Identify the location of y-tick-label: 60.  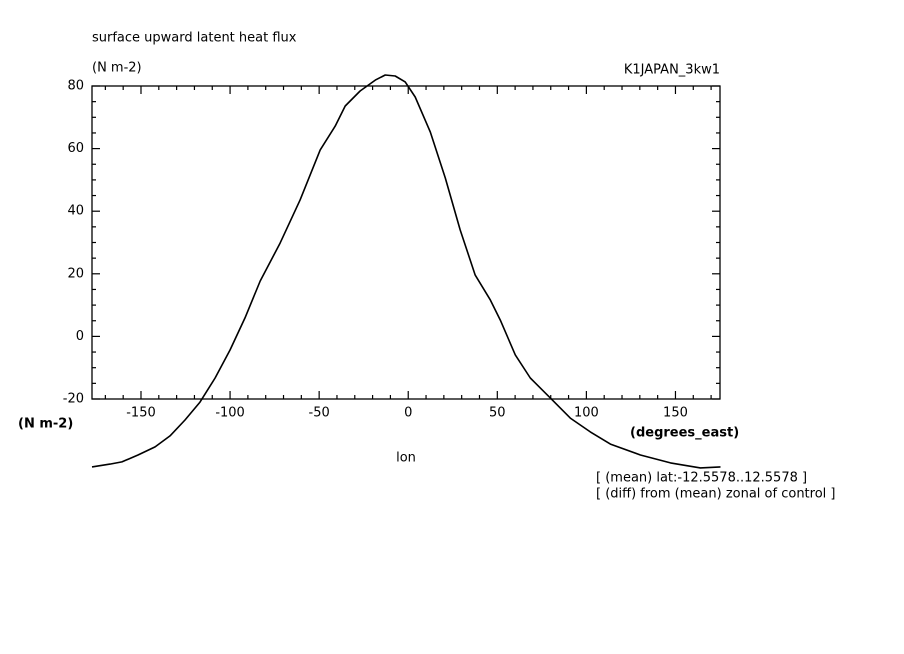
(75, 148).